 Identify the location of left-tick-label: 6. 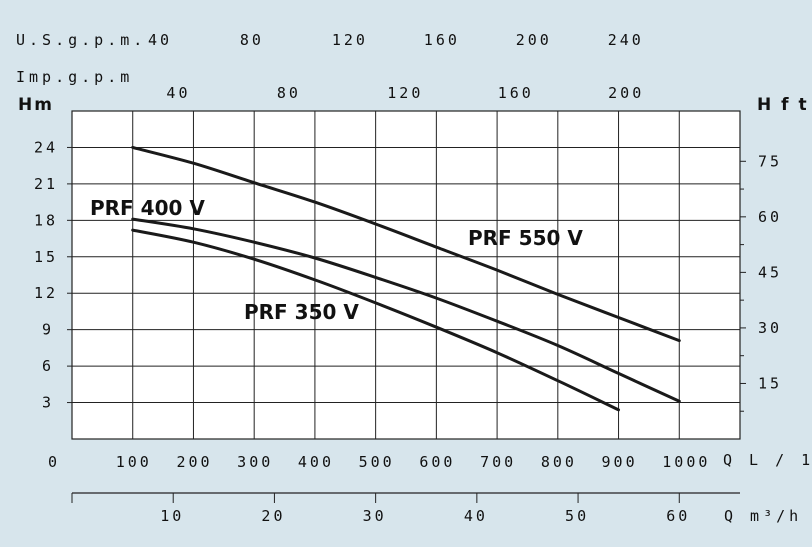
(48, 366).